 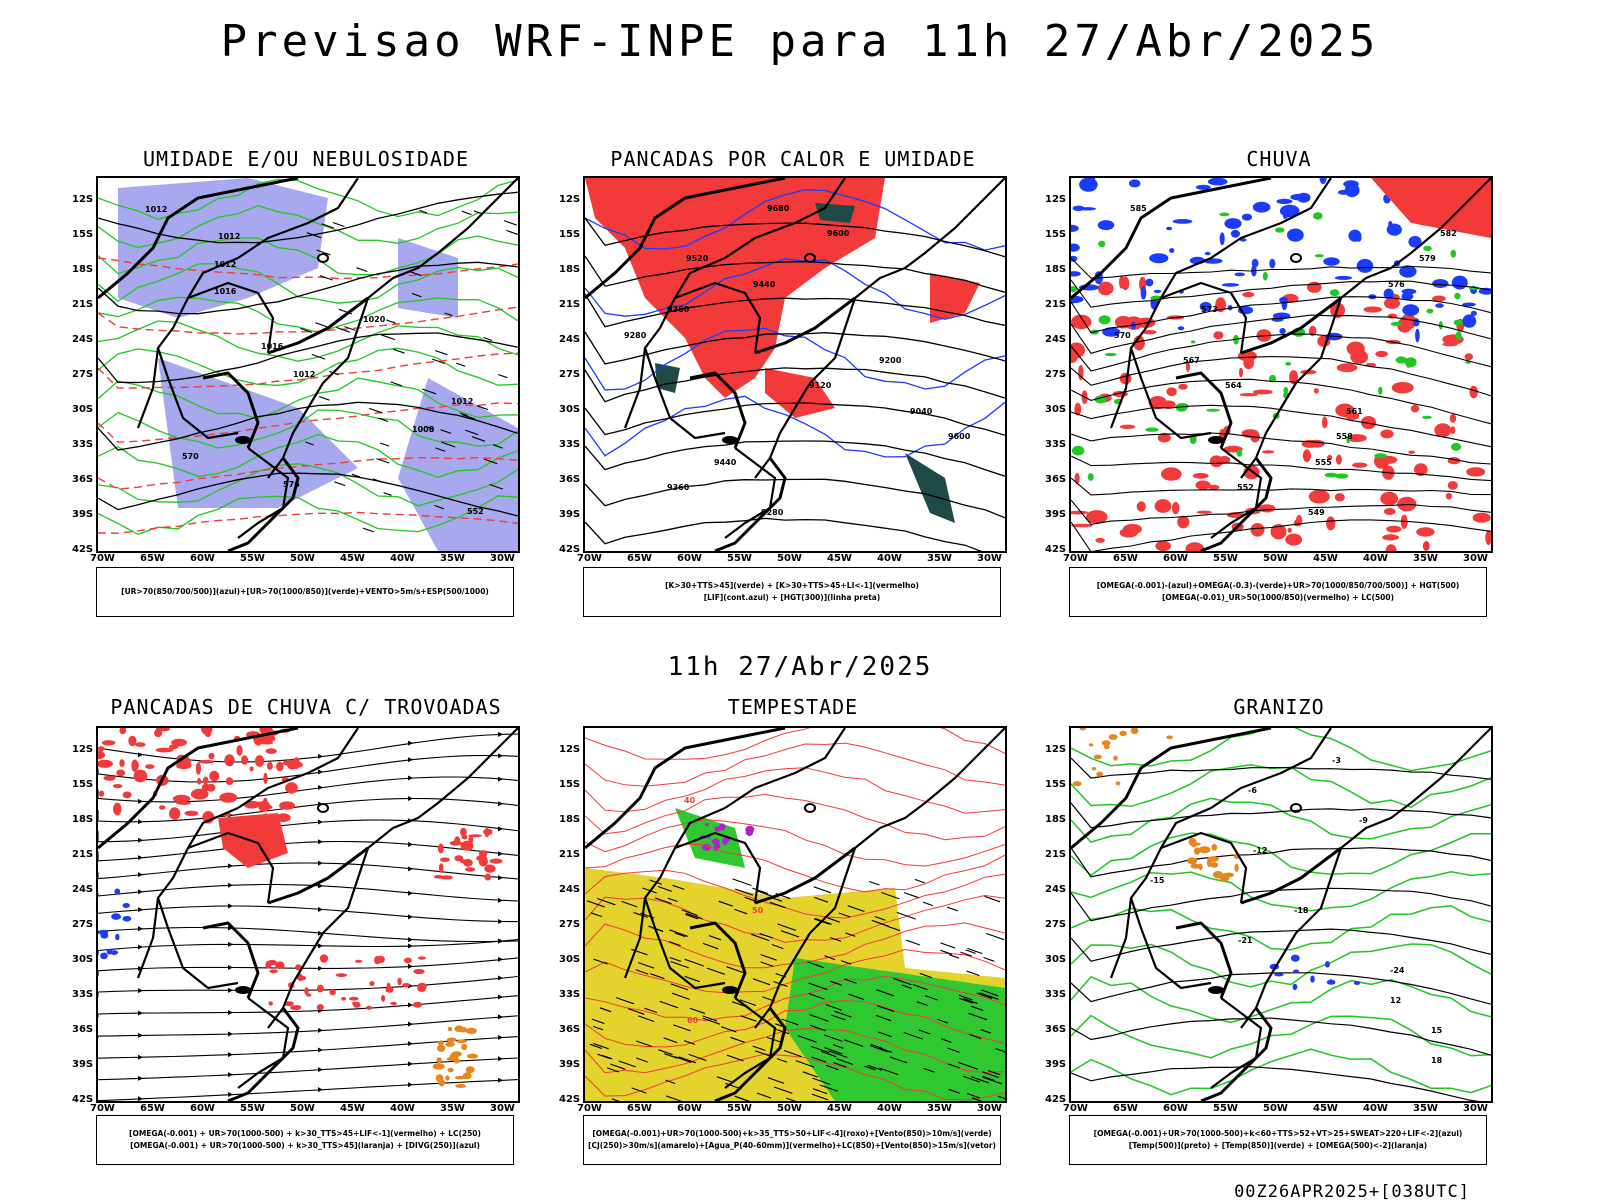 I want to click on map-granizo: -3 -6 -9 -12 -15 -18 -21 -24 12 15 18, so click(x=1281, y=914).